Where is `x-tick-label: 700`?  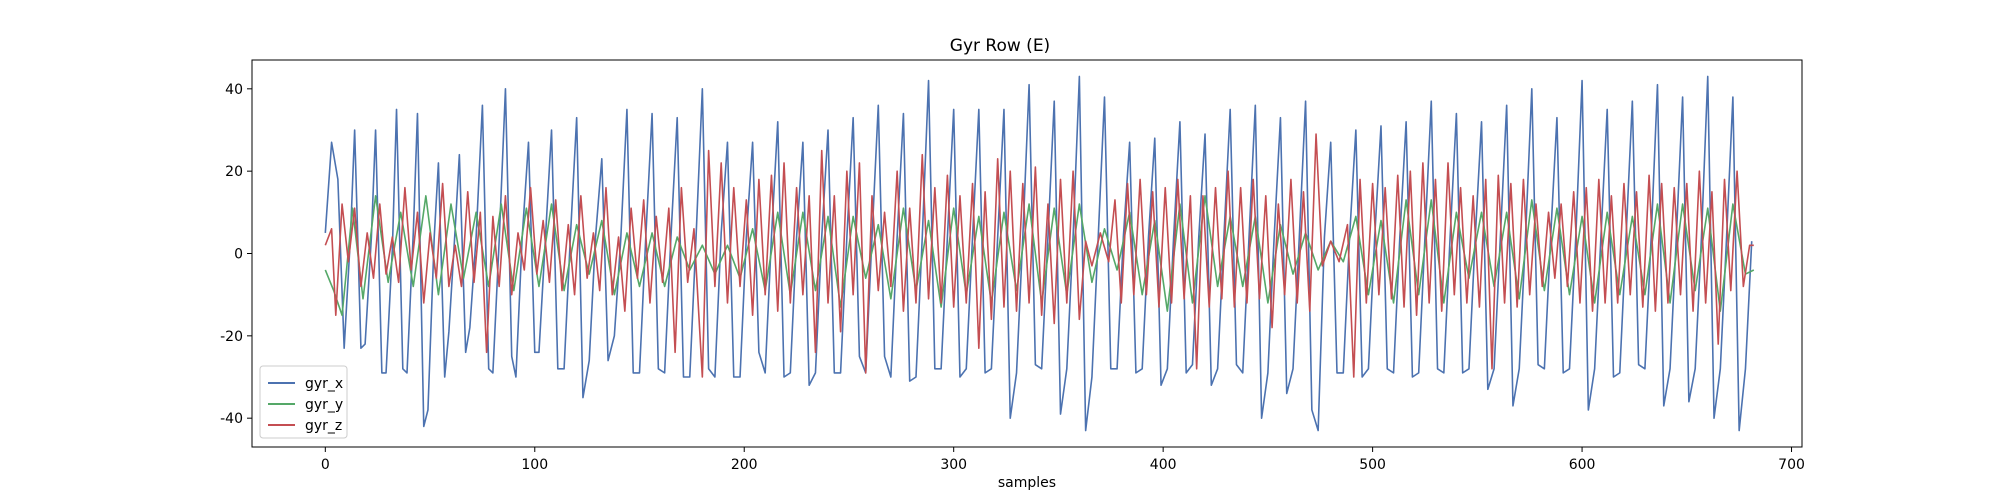
x-tick-label: 700 is located at coordinates (1791, 465).